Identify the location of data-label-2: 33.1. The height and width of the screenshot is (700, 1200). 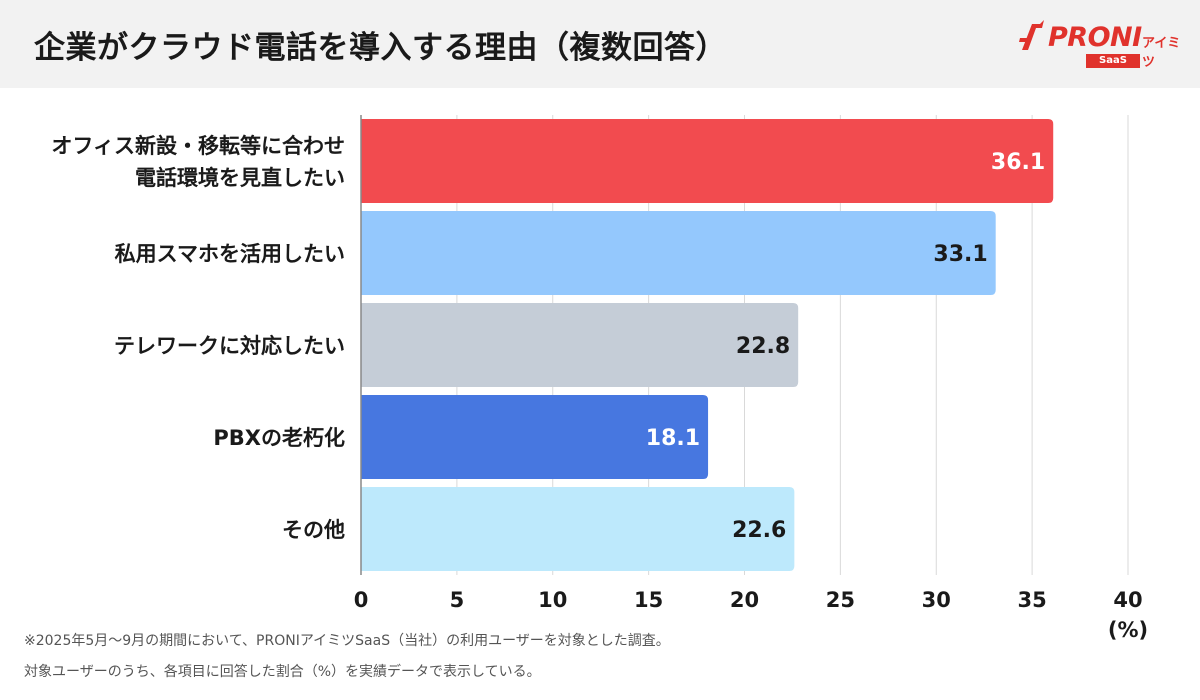
(960, 254).